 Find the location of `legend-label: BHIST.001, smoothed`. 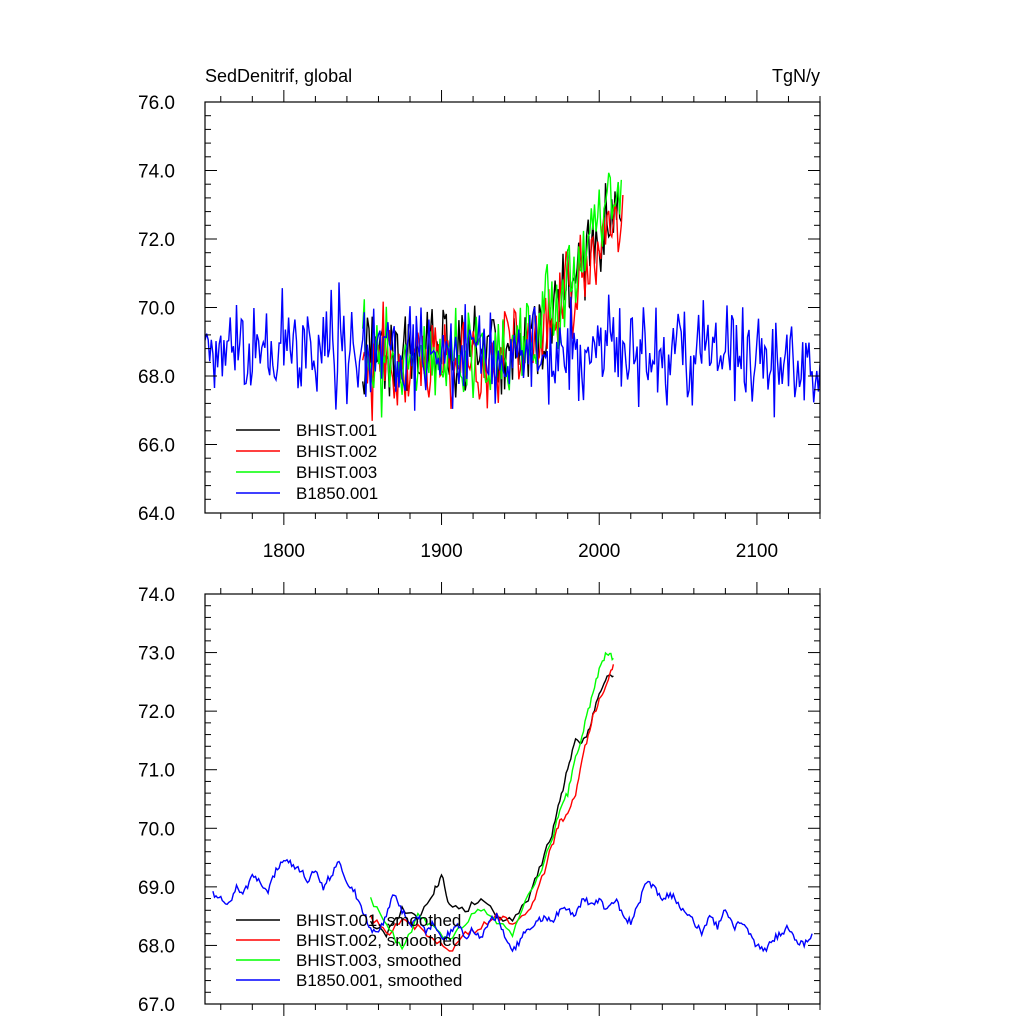

legend-label: BHIST.001, smoothed is located at coordinates (378, 920).